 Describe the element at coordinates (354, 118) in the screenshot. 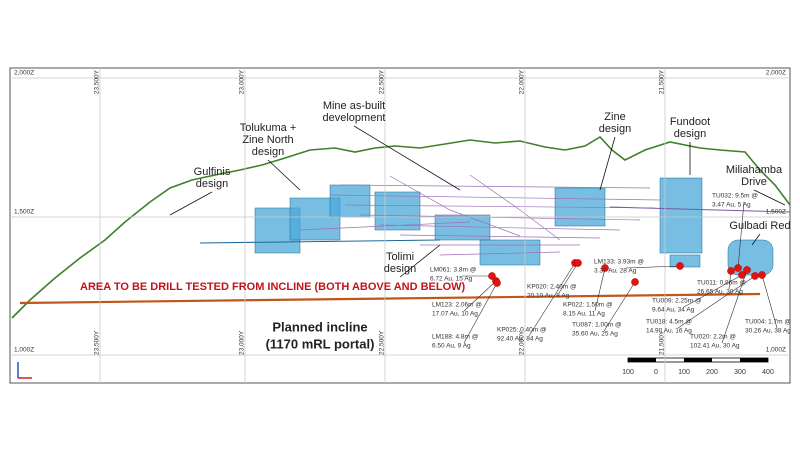

I see `annotation: development` at that location.